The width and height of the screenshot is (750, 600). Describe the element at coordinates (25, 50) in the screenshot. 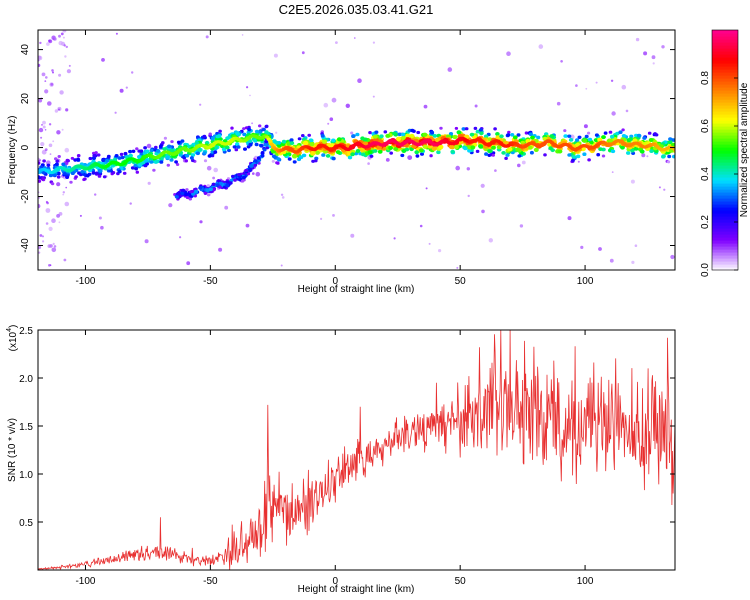

I see `heatmap-y-tick-label: 40` at that location.